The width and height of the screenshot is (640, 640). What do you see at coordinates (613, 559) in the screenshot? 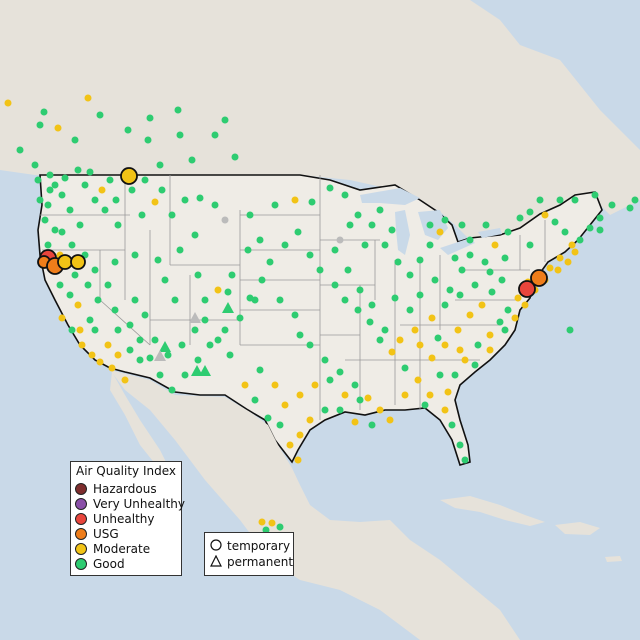
I see `puerto-rico-land` at bounding box center [613, 559].